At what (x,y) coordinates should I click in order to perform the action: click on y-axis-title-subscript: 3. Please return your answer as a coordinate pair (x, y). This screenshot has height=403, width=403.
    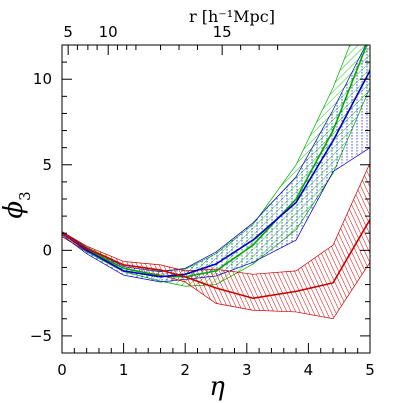
    Looking at the image, I should click on (25, 196).